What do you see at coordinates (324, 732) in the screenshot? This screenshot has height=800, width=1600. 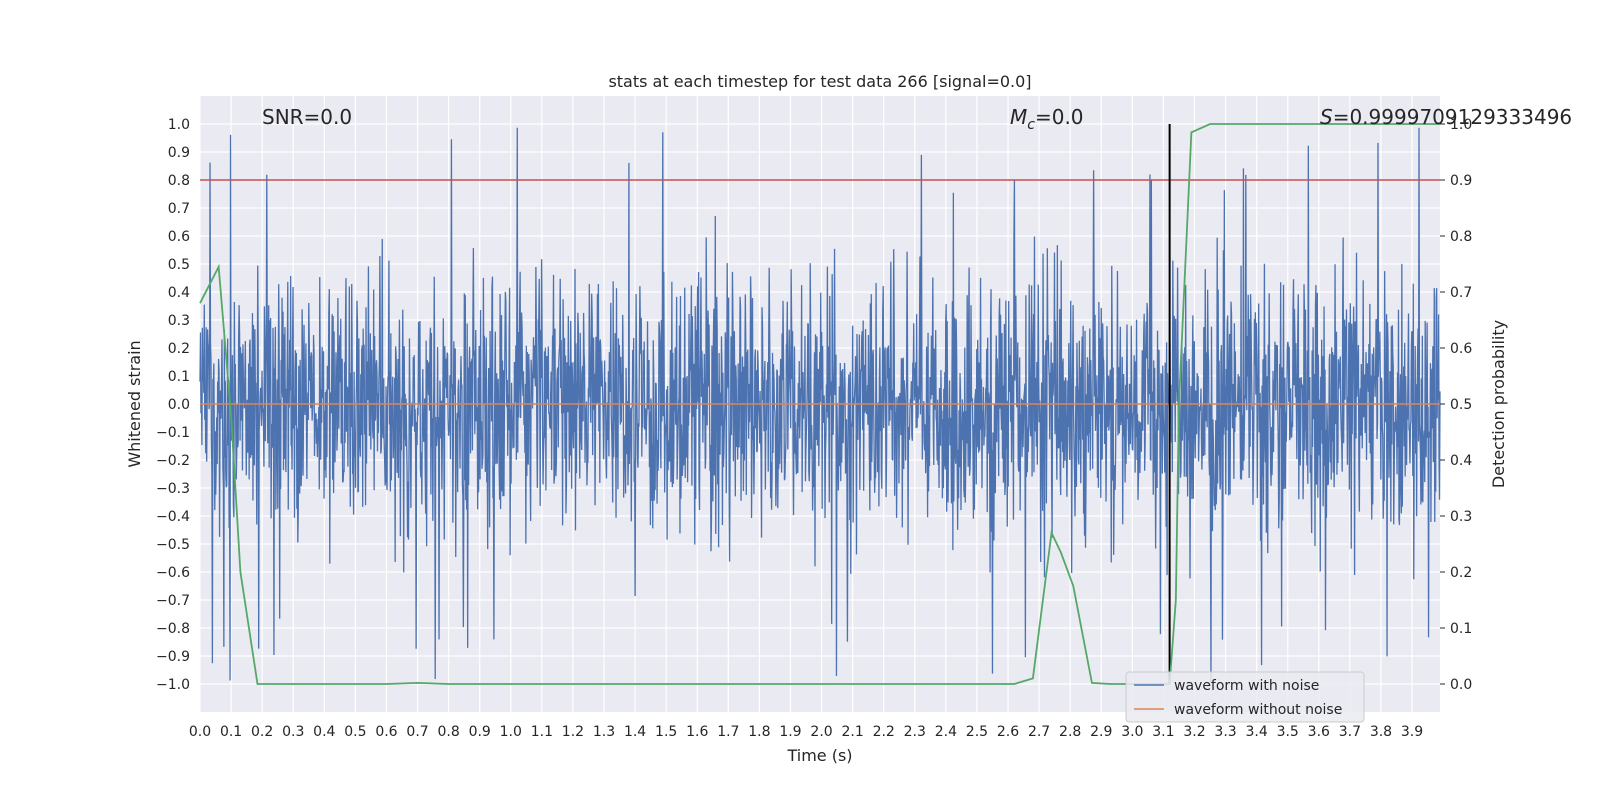 I see `x-tick-label: 0.4` at bounding box center [324, 732].